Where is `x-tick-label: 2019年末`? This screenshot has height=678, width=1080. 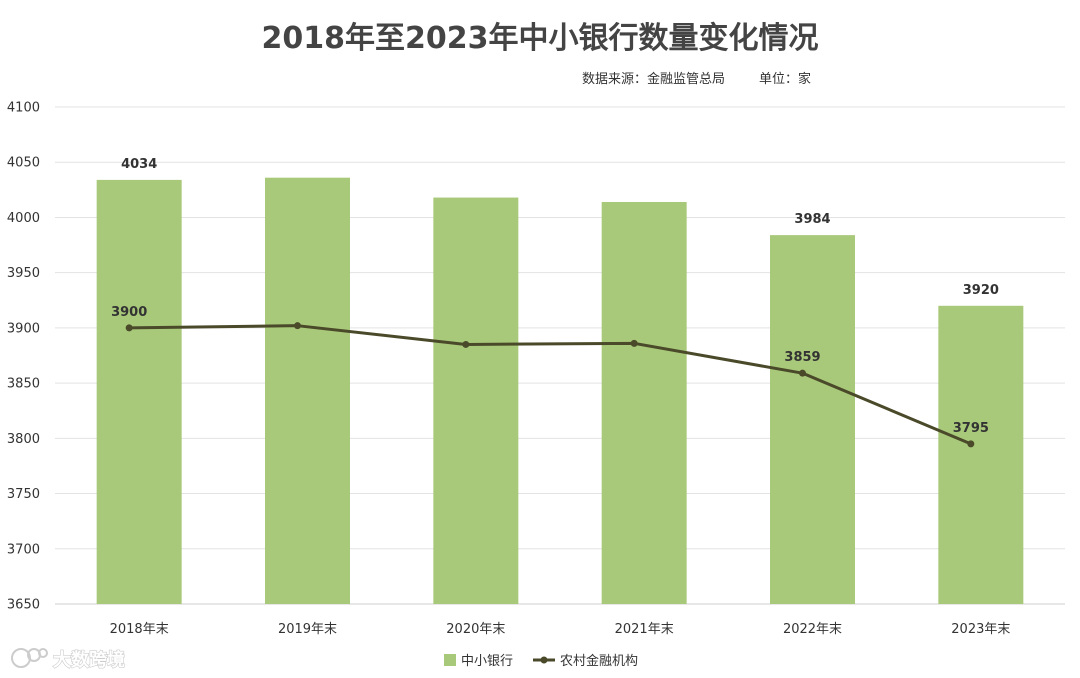 x-tick-label: 2019年末 is located at coordinates (307, 629).